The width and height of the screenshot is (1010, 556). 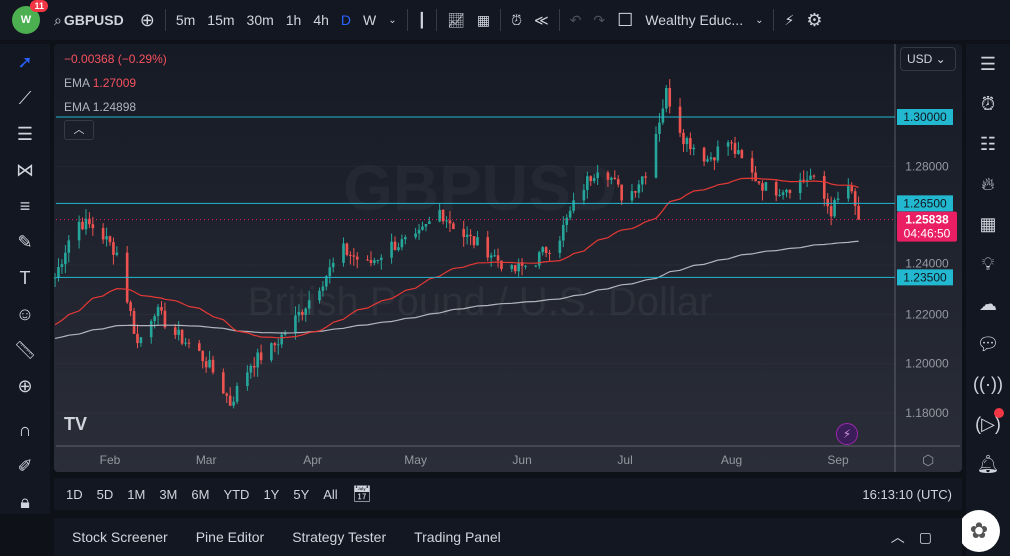 I want to click on broadcast-play-icon: (▷), so click(x=988, y=424).